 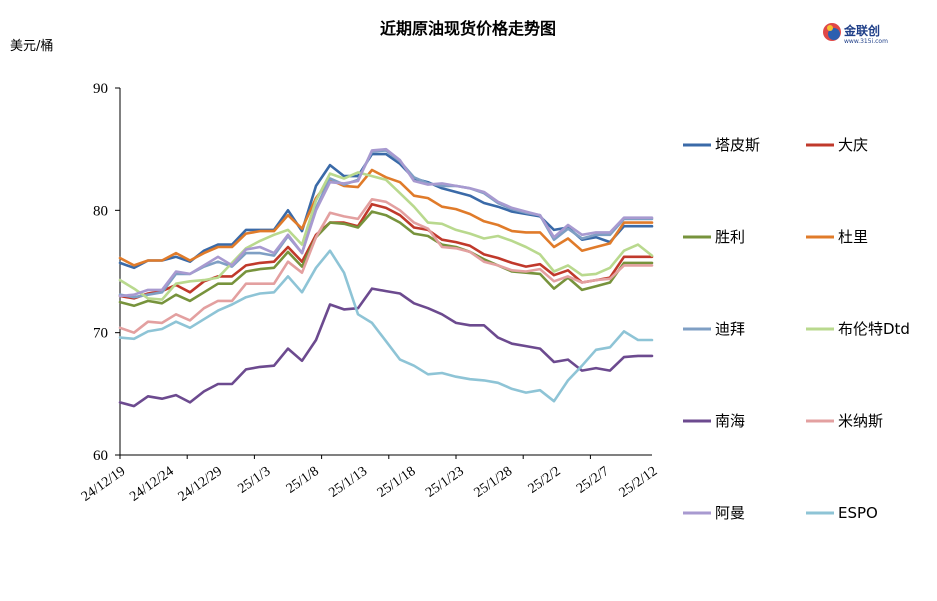 What do you see at coordinates (106, 272) in the screenshot?
I see `y-ticks: 60 70 80 90` at bounding box center [106, 272].